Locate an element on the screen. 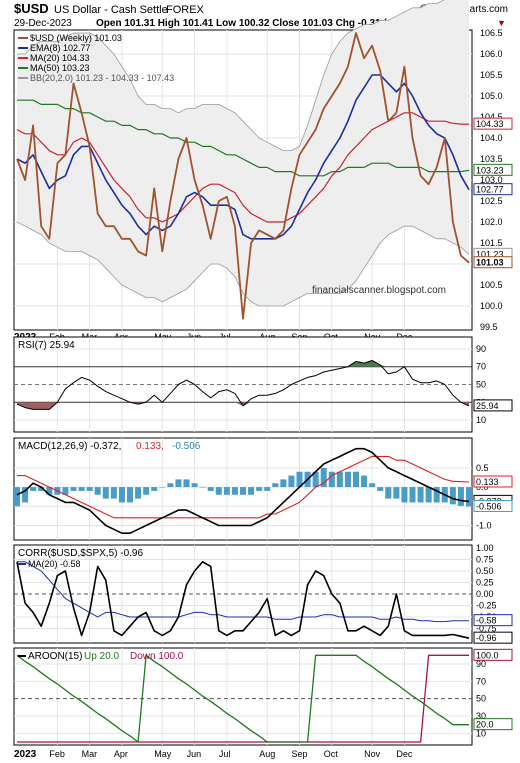  price-legend-entry: MA(50) 103.23 is located at coordinates (60, 68).